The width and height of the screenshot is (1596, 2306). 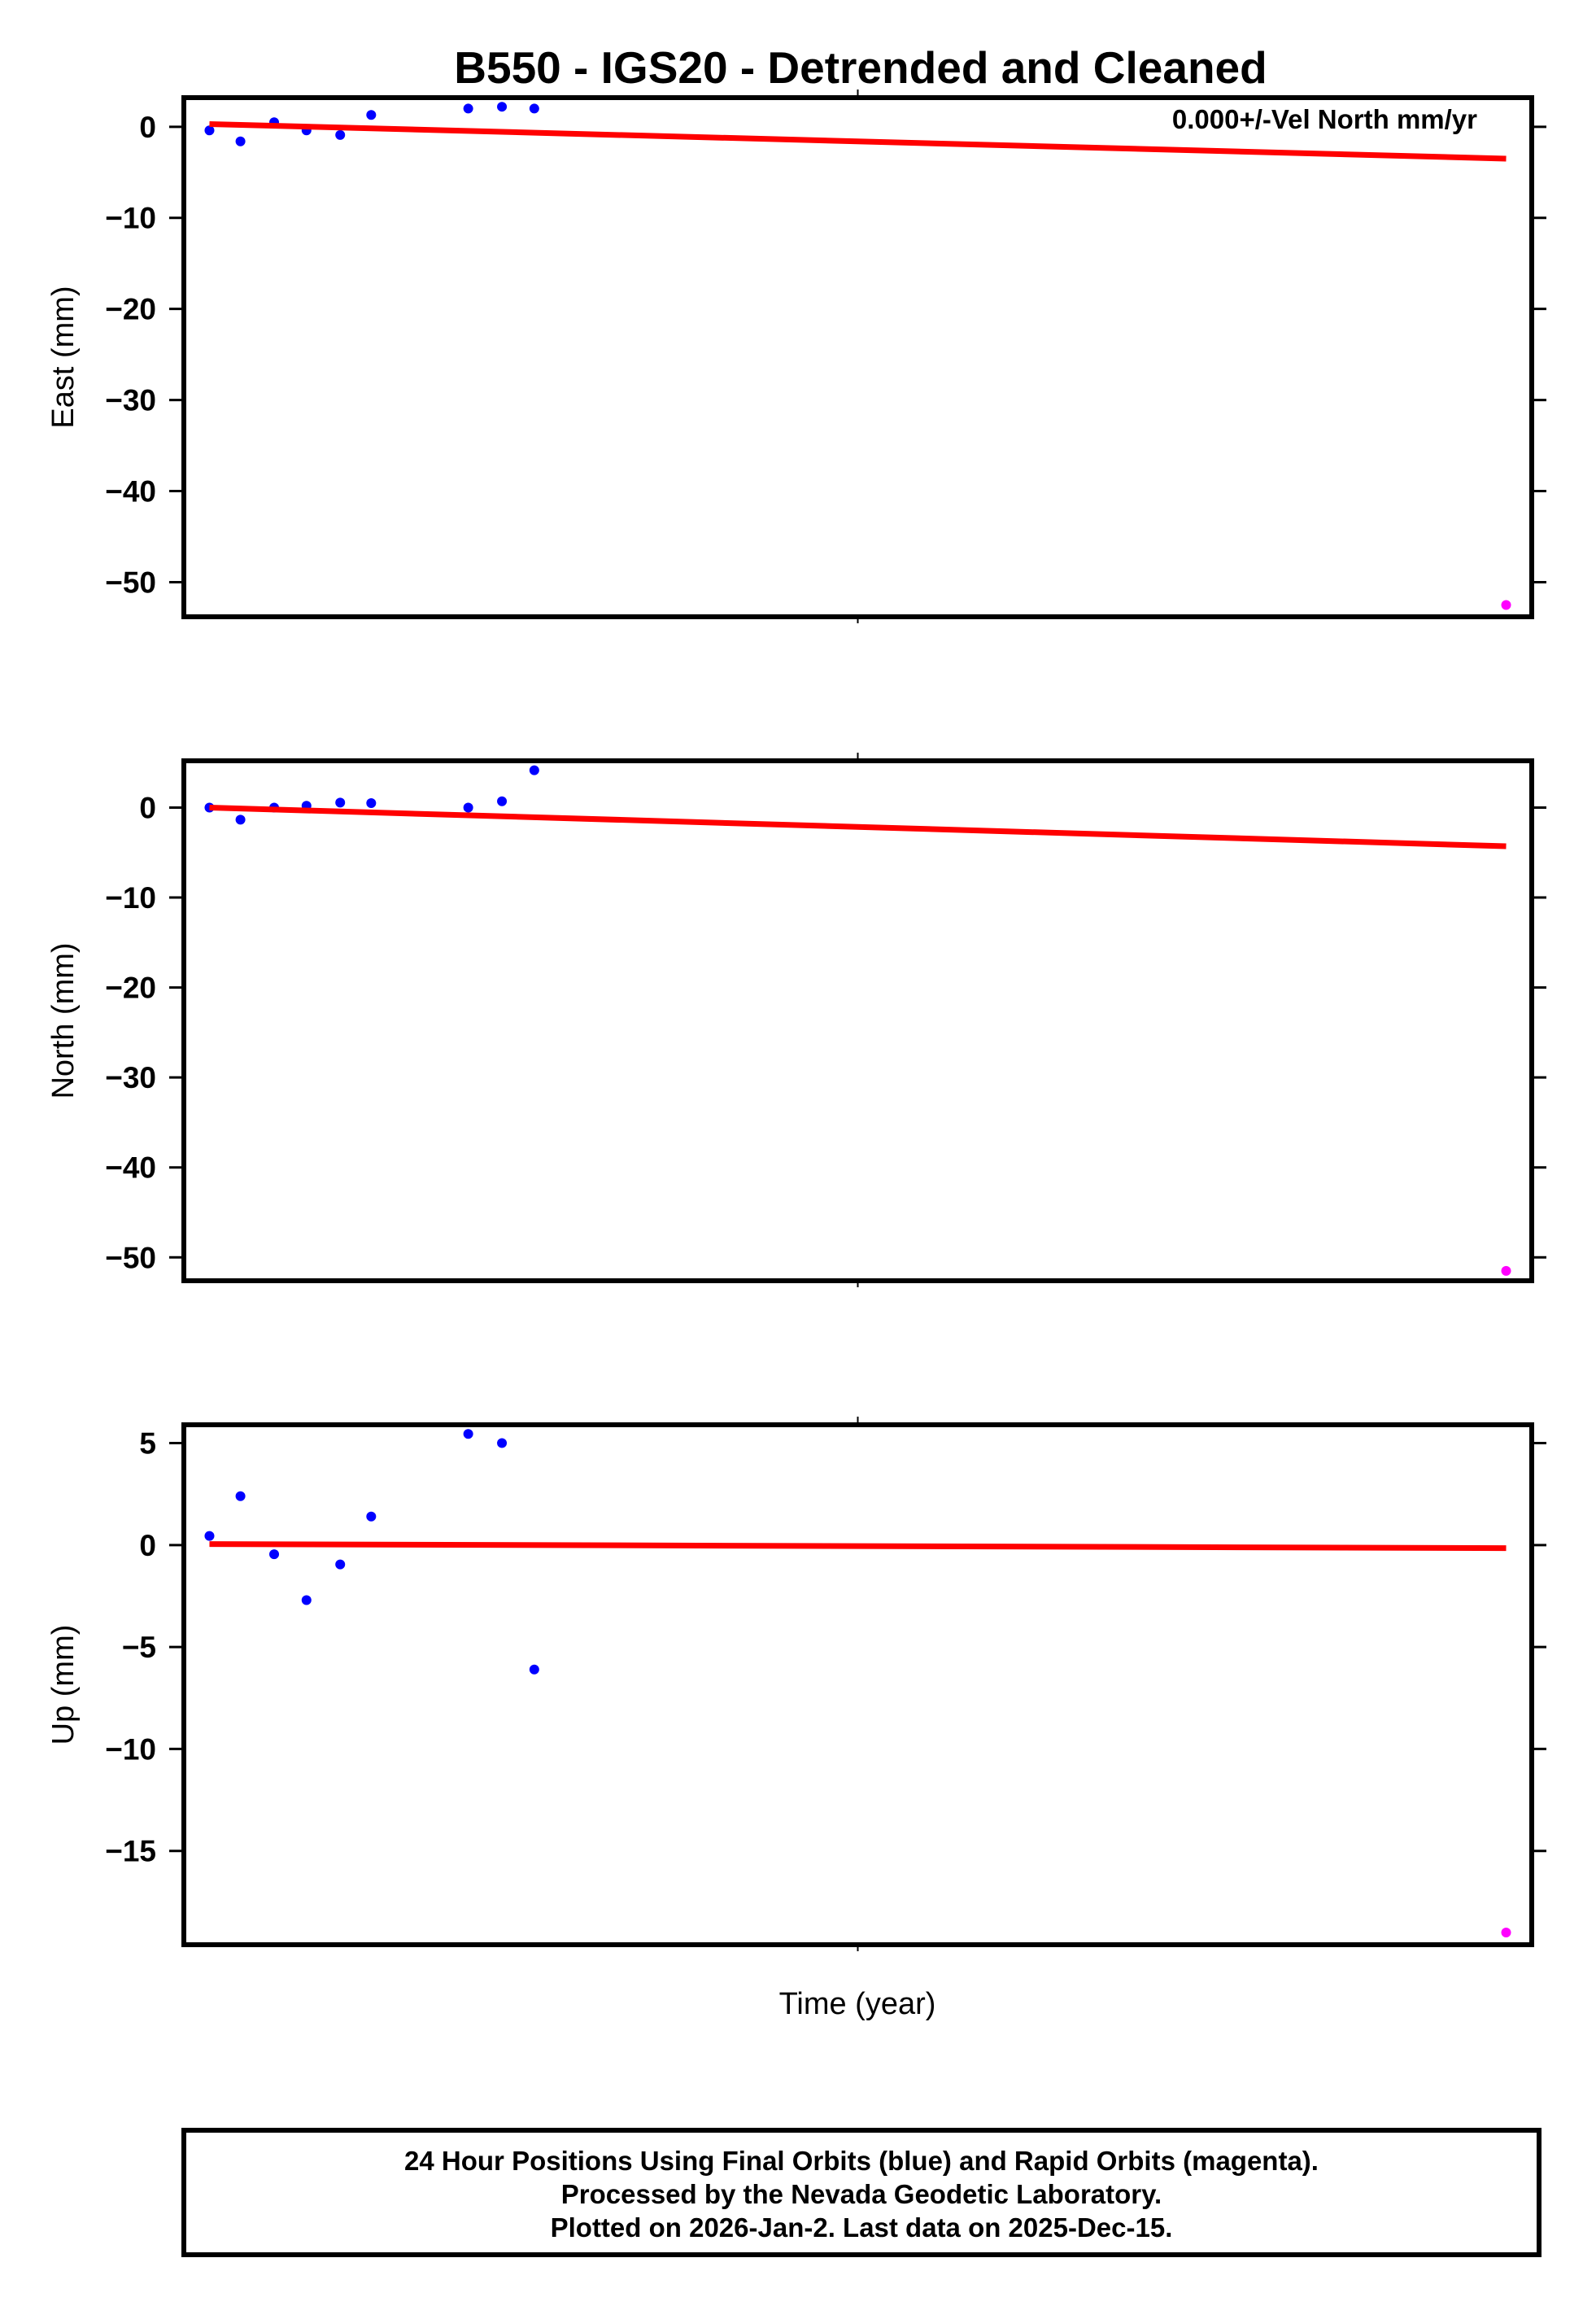 I want to click on y-axis-label-east: East (mm), so click(x=63, y=357).